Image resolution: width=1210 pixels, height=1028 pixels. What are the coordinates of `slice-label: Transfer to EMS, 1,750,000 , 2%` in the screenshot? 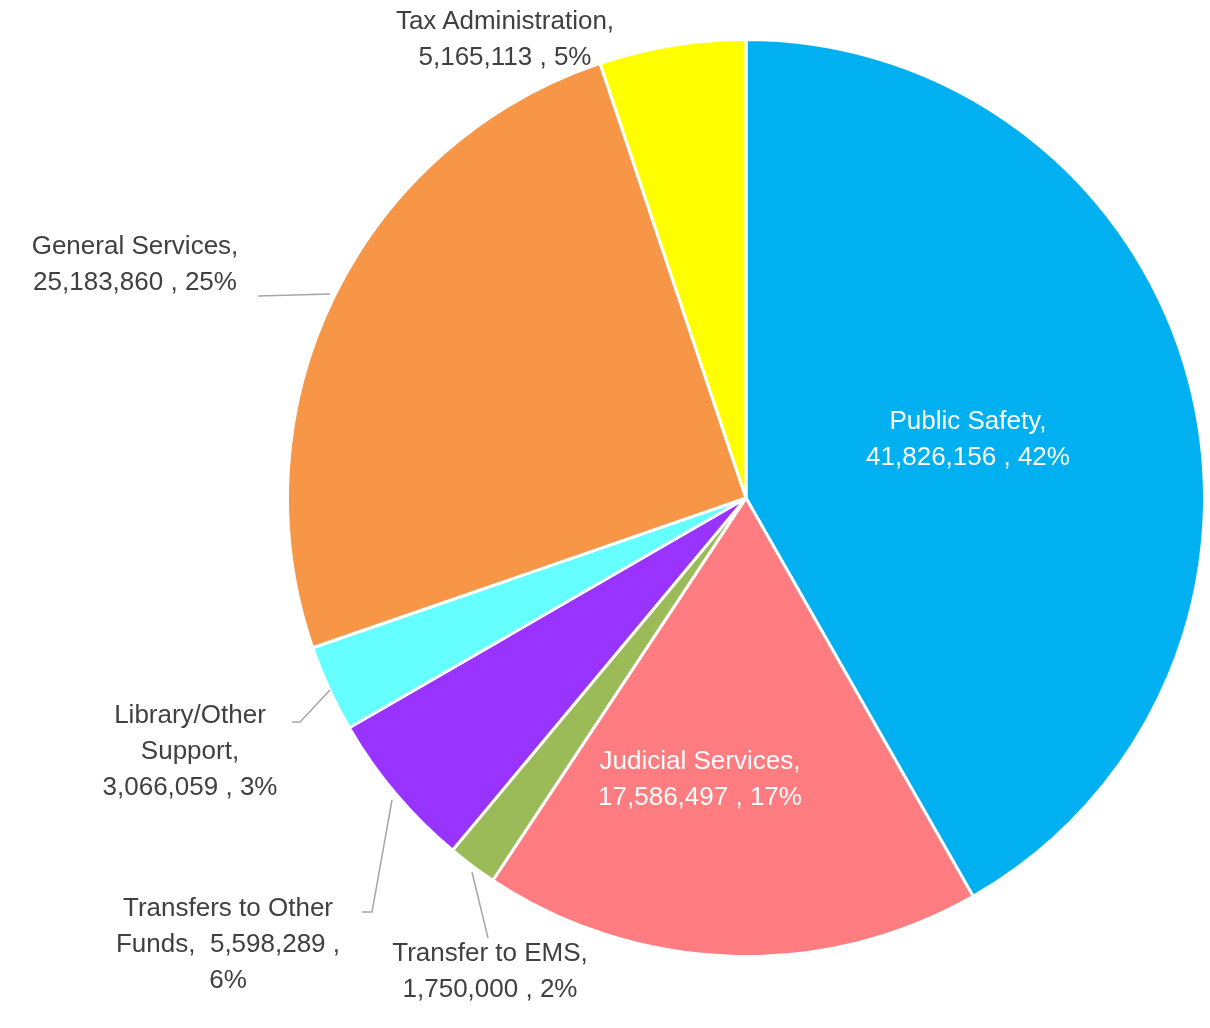 It's located at (490, 970).